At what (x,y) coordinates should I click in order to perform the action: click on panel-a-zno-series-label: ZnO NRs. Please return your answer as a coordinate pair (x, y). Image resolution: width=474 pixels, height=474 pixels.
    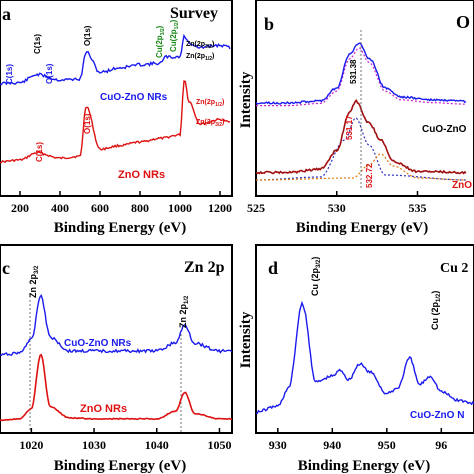
    Looking at the image, I should click on (141, 175).